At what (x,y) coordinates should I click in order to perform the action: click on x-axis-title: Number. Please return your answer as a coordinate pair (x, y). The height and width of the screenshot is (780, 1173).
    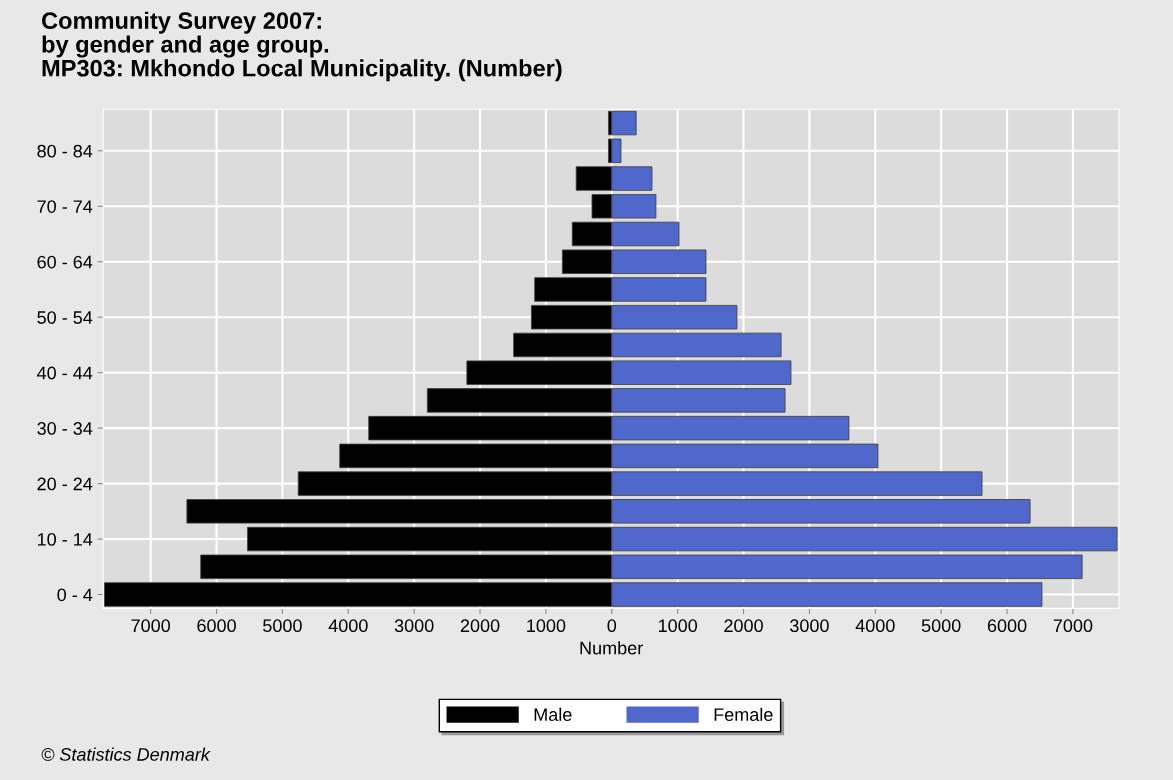
    Looking at the image, I should click on (611, 648).